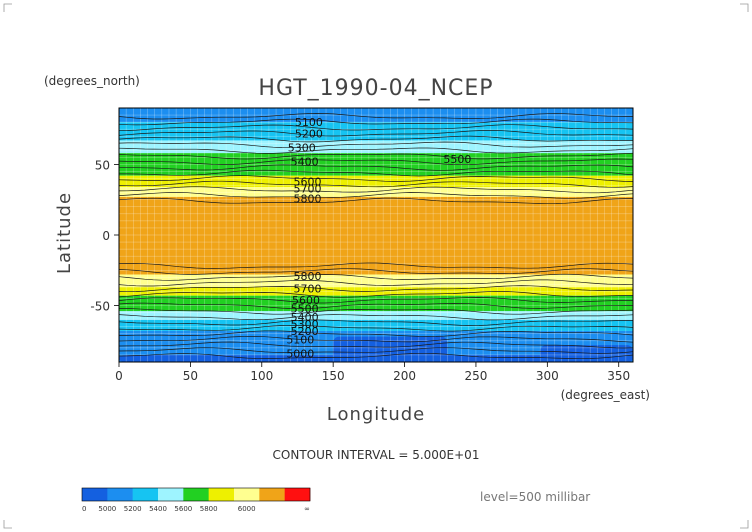  I want to click on colorbar-label: 5600, so click(183, 509).